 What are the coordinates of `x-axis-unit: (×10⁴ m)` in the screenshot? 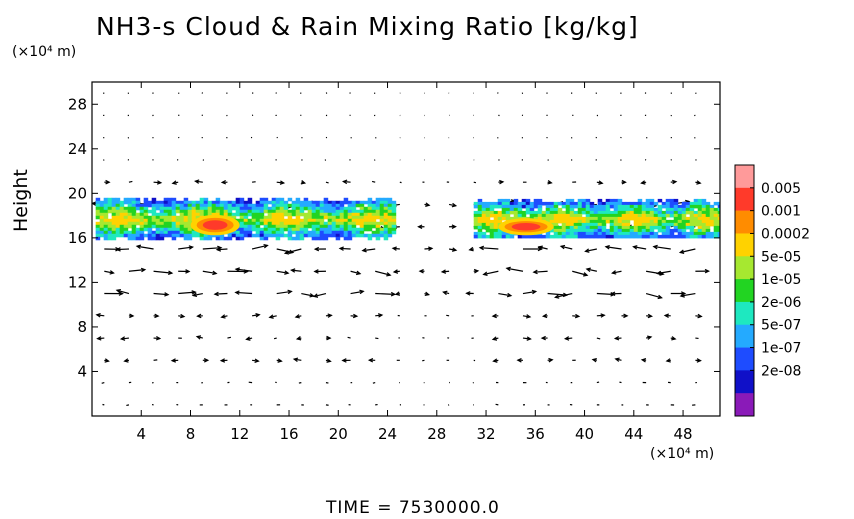 It's located at (682, 454).